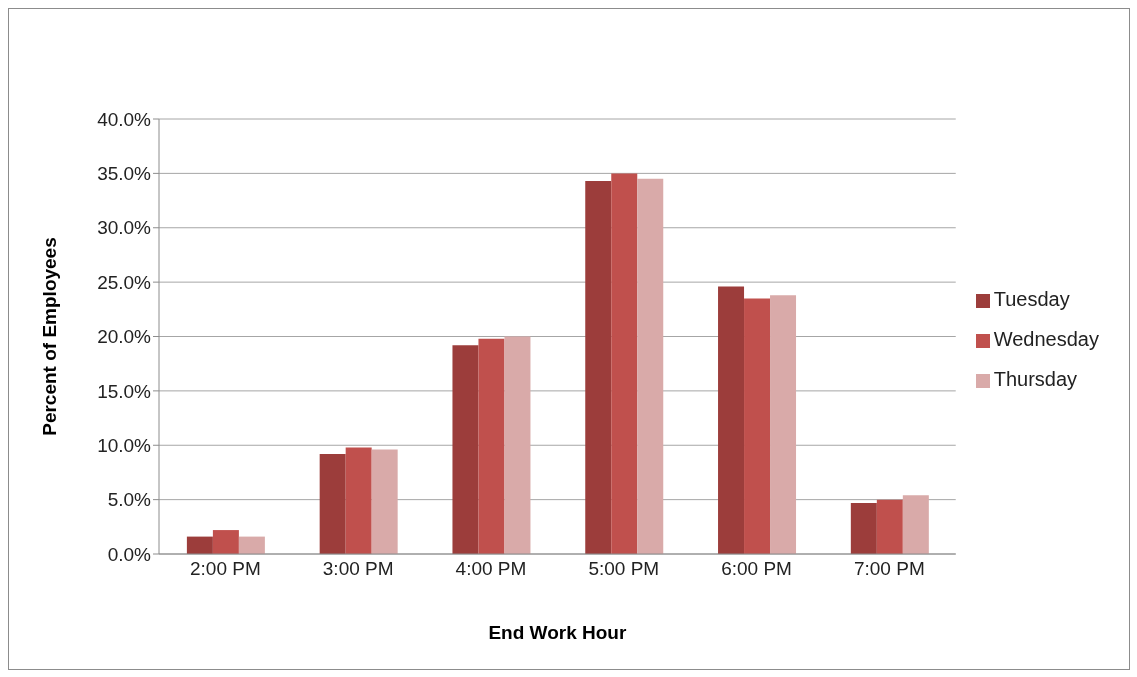 This screenshot has height=677, width=1137. I want to click on x-tick-label: 2:00 PM, so click(225, 569).